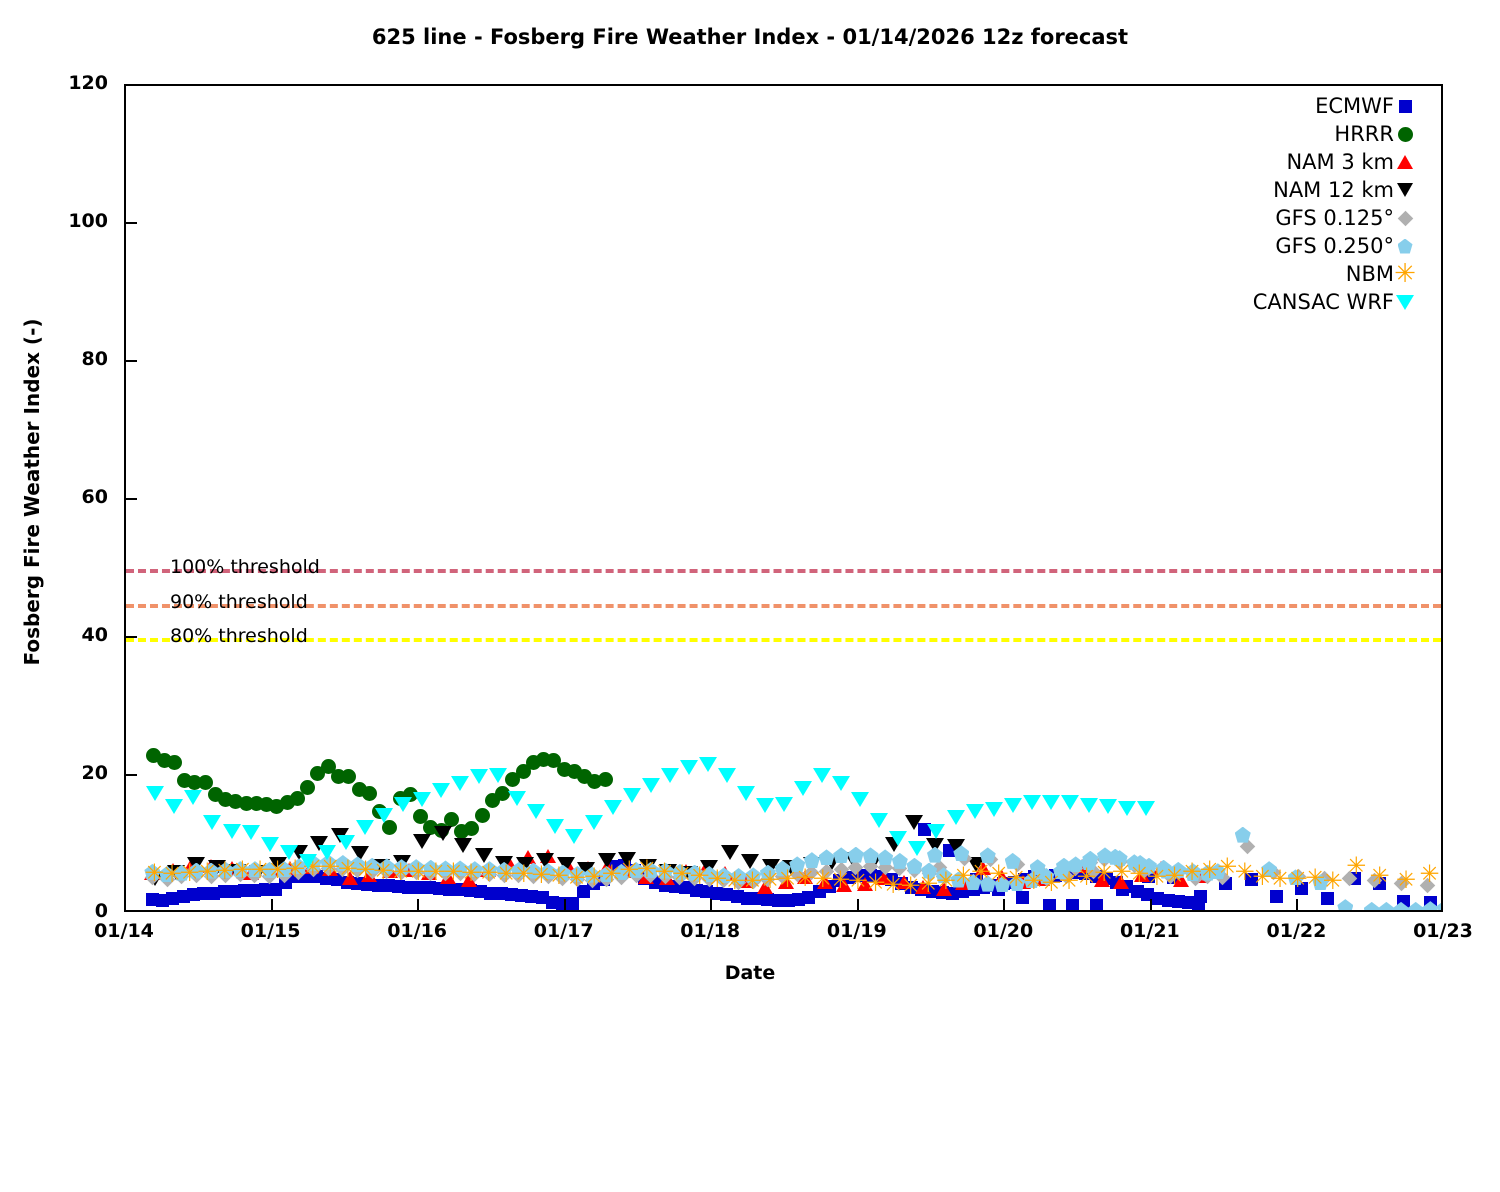 The width and height of the screenshot is (1500, 1192). Describe the element at coordinates (239, 636) in the screenshot. I see `threshold-label: 80% threshold` at that location.